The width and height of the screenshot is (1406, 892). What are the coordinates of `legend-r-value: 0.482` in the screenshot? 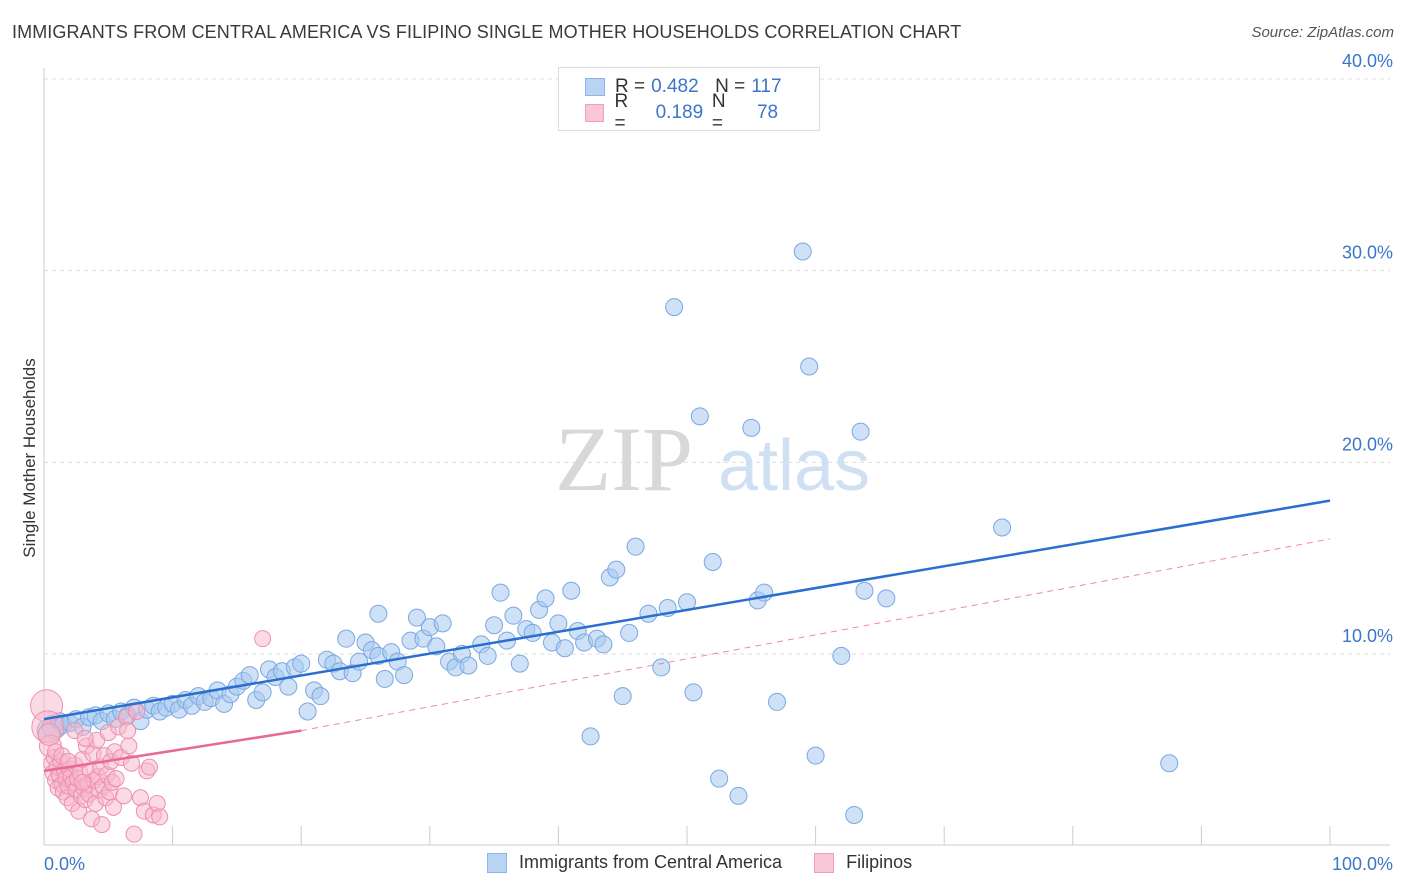 It's located at (675, 86).